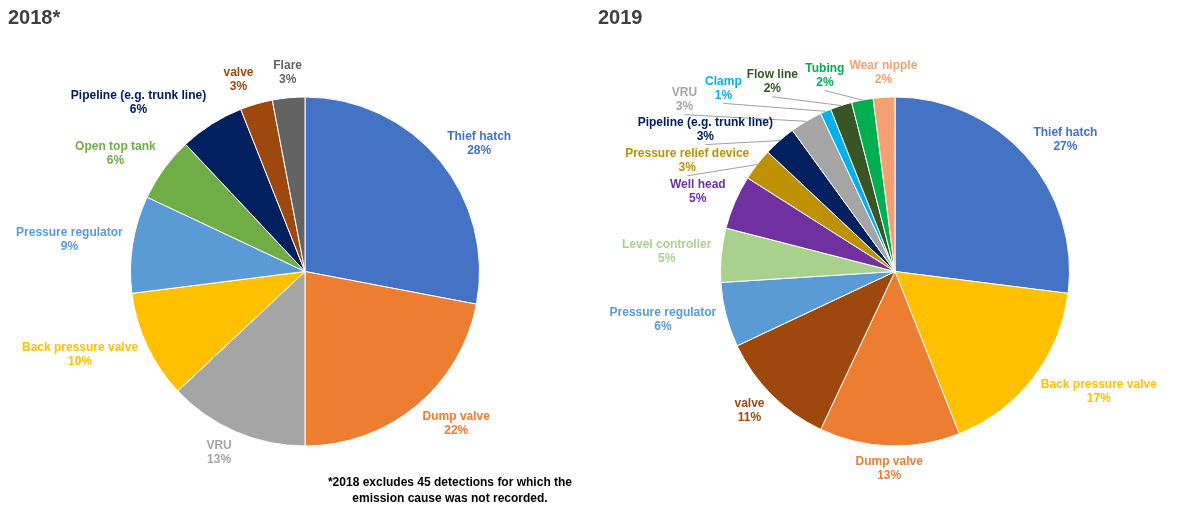  I want to click on slice-label: Clamp, so click(723, 80).